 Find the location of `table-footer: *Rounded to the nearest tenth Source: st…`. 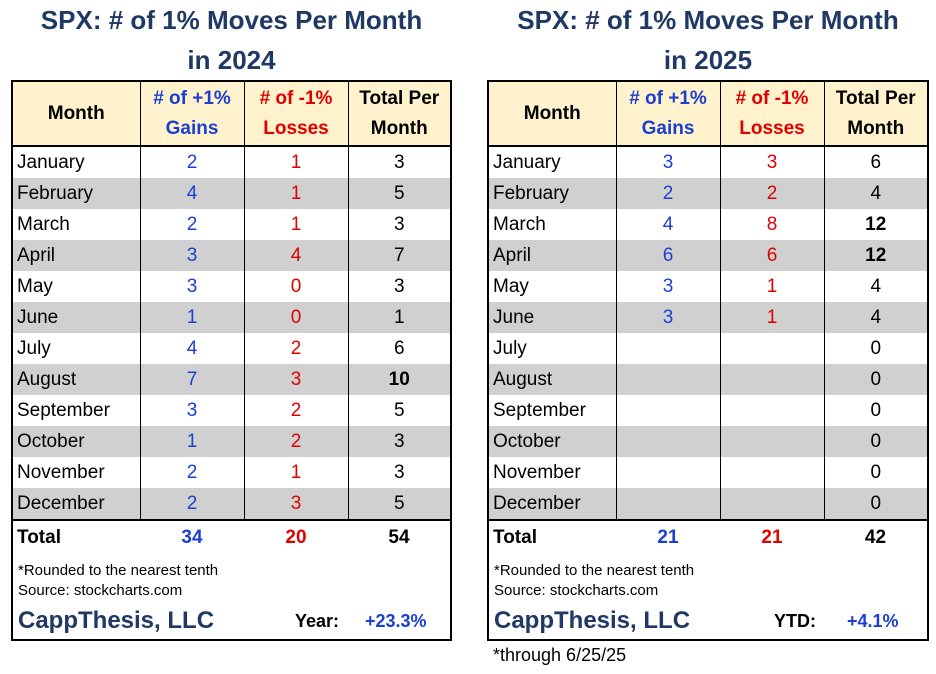

table-footer: *Rounded to the nearest tenth Source: st… is located at coordinates (231, 597).